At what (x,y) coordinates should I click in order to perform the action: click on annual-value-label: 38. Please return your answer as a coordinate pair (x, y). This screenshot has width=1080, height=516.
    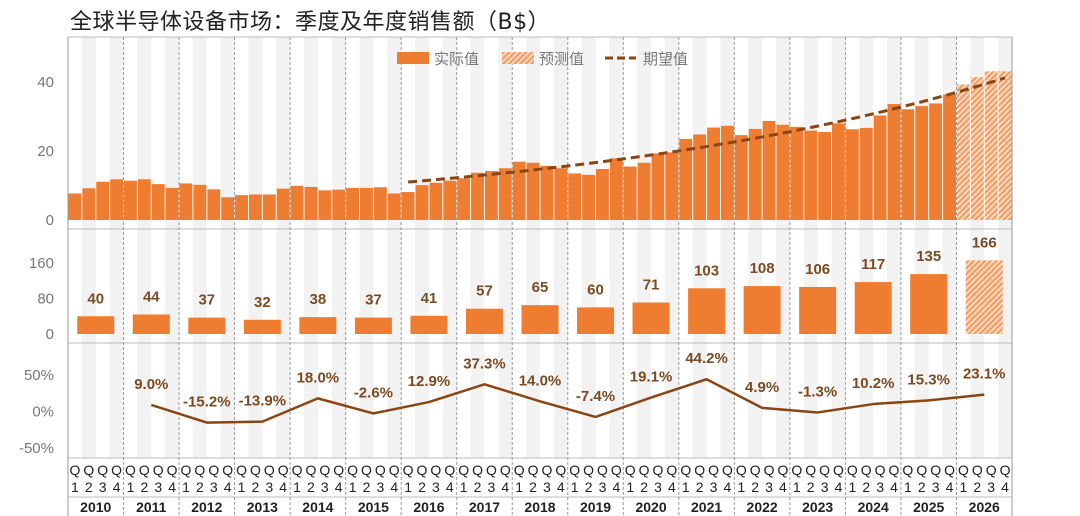
    Looking at the image, I should click on (318, 299).